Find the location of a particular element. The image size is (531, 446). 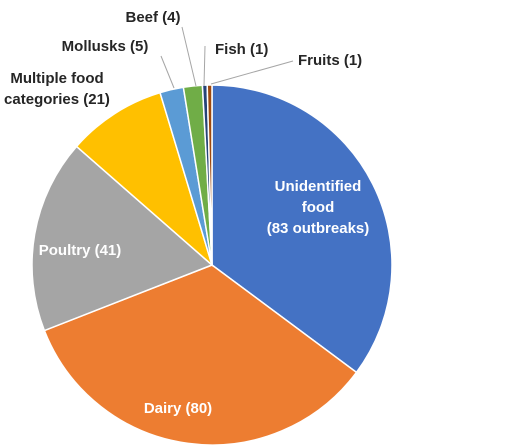

leader-line-fruits is located at coordinates (252, 72).